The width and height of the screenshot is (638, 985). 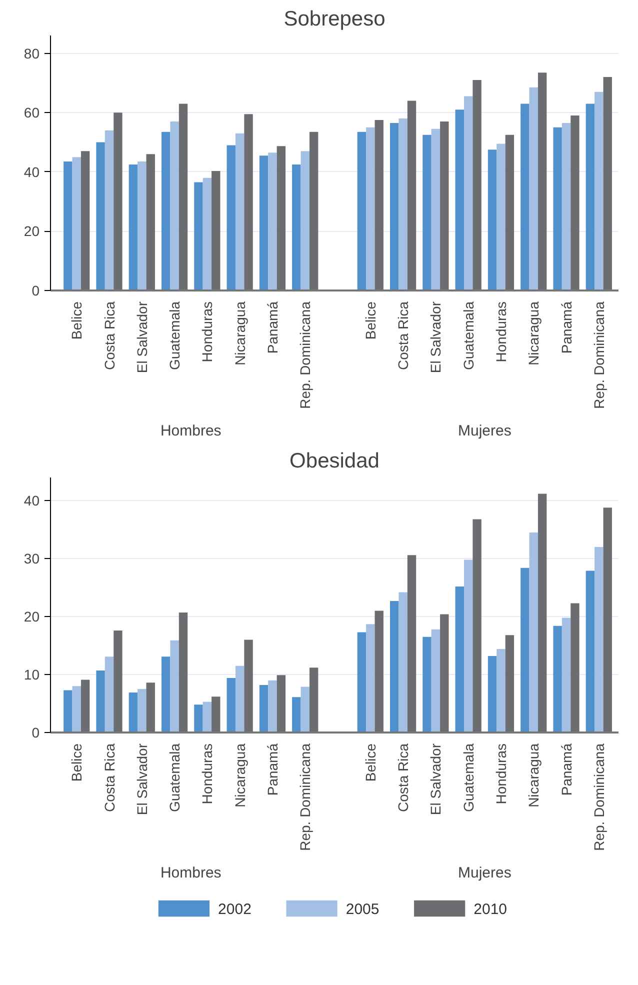 What do you see at coordinates (32, 112) in the screenshot?
I see `y-tick-label: 60` at bounding box center [32, 112].